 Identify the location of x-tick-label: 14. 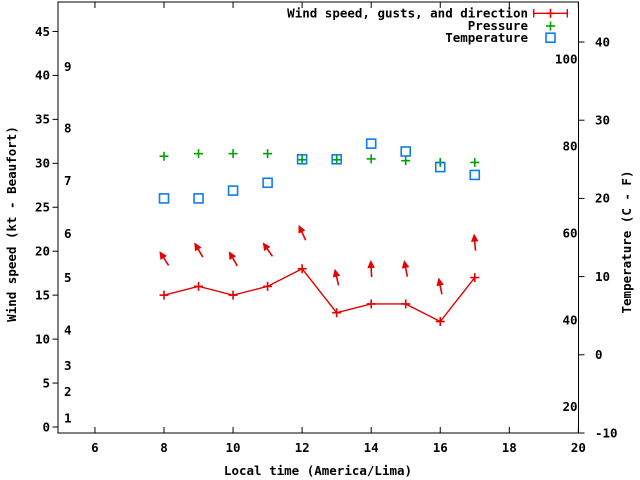
(371, 447).